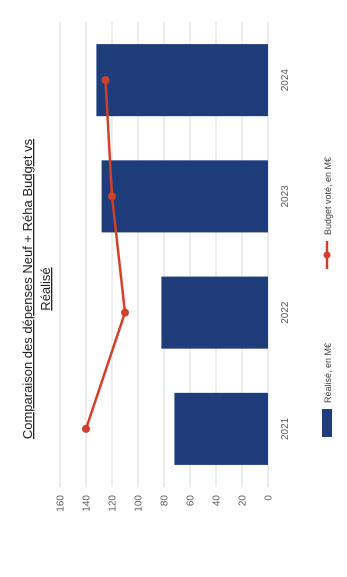 The image size is (347, 577). I want to click on budget-point-2023, so click(112, 196).